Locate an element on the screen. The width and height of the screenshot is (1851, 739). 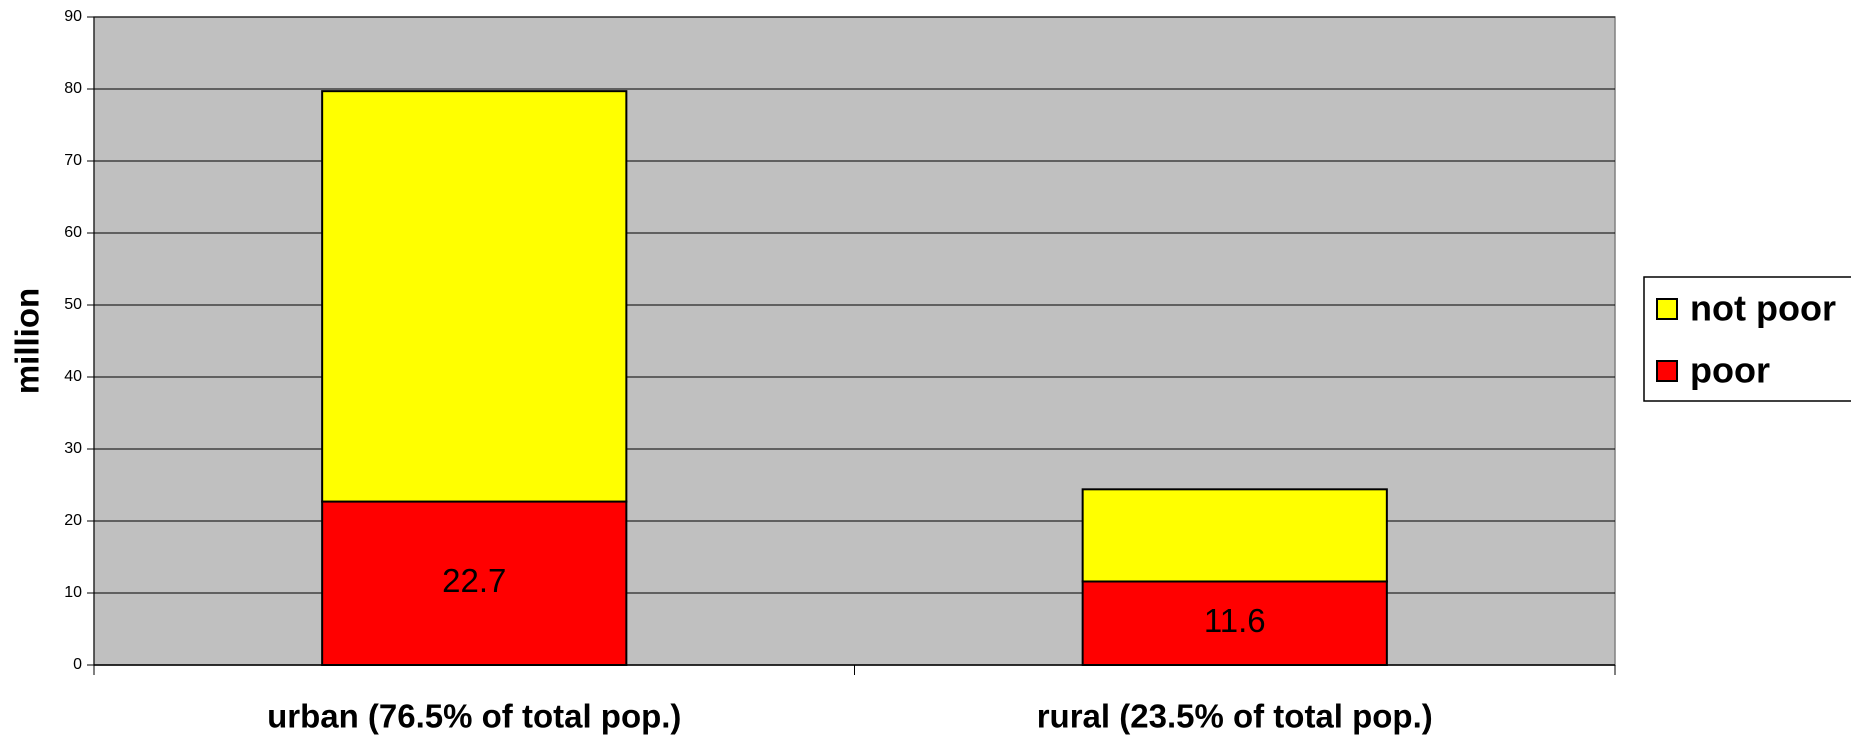
y-axis-label: million is located at coordinates (27, 341).